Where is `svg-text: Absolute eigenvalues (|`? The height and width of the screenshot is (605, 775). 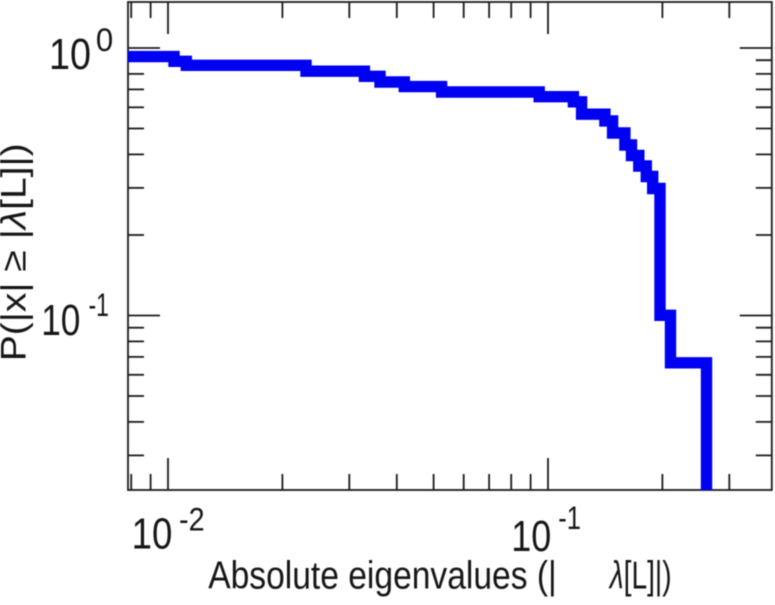
svg-text: Absolute eigenvalues (| is located at coordinates (382, 575).